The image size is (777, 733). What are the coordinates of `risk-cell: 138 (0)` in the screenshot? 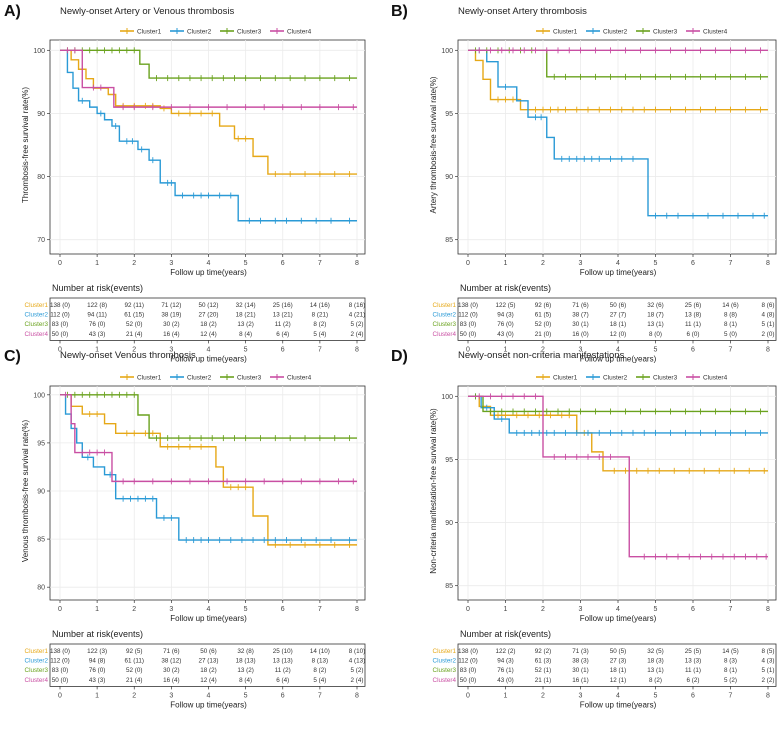 It's located at (60, 651).